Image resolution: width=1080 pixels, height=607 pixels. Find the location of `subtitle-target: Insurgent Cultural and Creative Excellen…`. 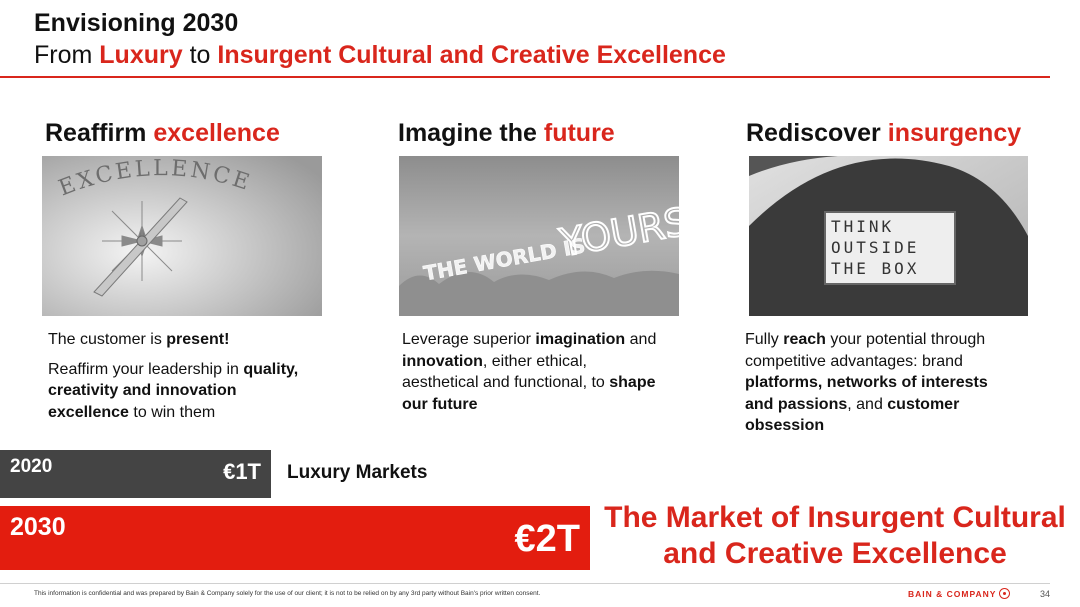

subtitle-target: Insurgent Cultural and Creative Excellen… is located at coordinates (471, 55).